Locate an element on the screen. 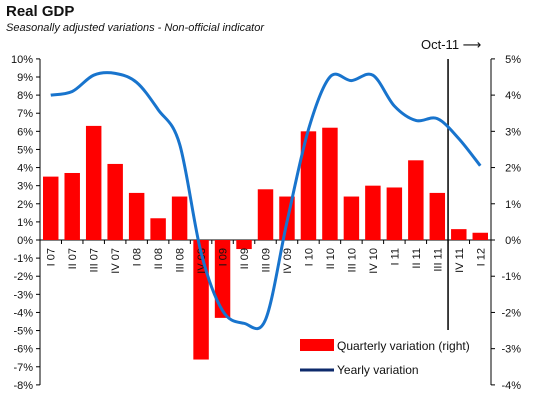 The image size is (533, 410). left-tick-label: -8% is located at coordinates (23, 386).